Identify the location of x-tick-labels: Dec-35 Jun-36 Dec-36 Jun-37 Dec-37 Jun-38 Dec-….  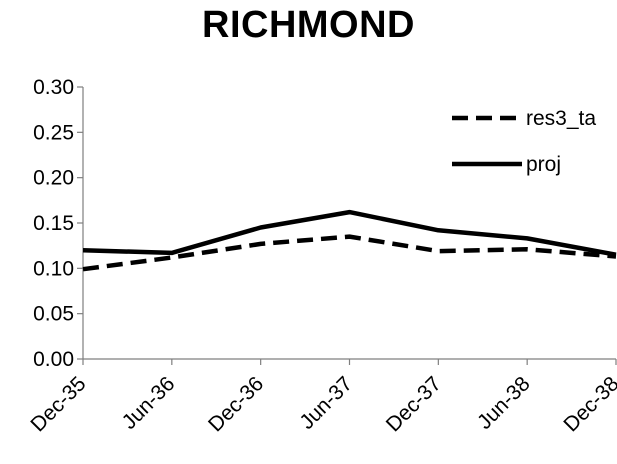
(321, 404).